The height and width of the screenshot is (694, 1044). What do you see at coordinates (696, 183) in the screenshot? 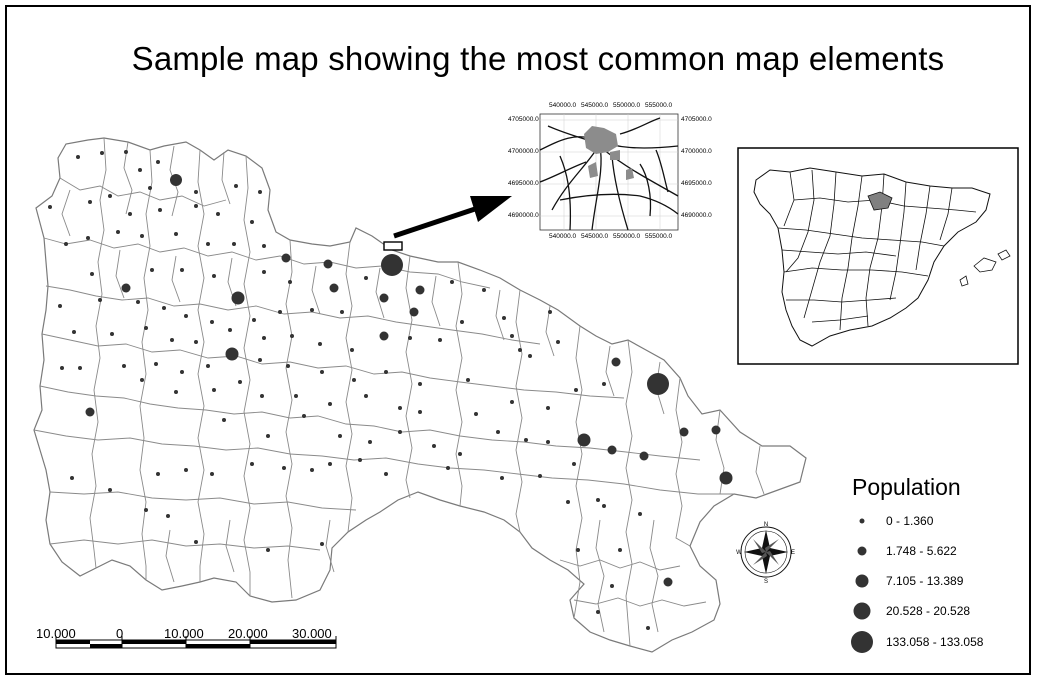
I see `inset-ytick-right-3: 4695000.0` at bounding box center [696, 183].